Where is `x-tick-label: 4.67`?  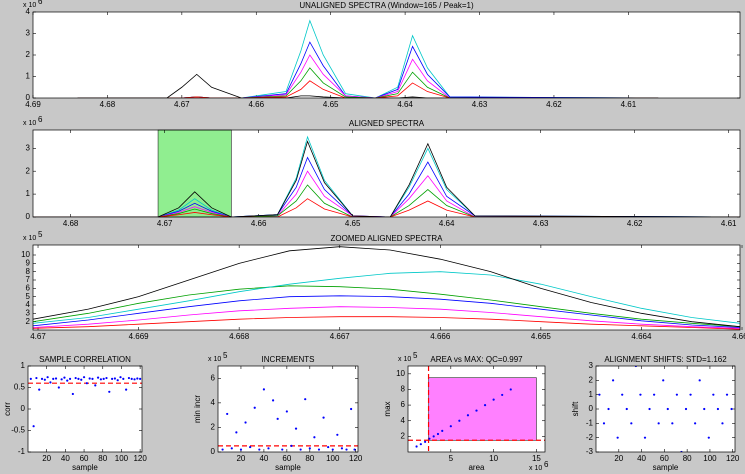
x-tick-label: 4.67 is located at coordinates (38, 336).